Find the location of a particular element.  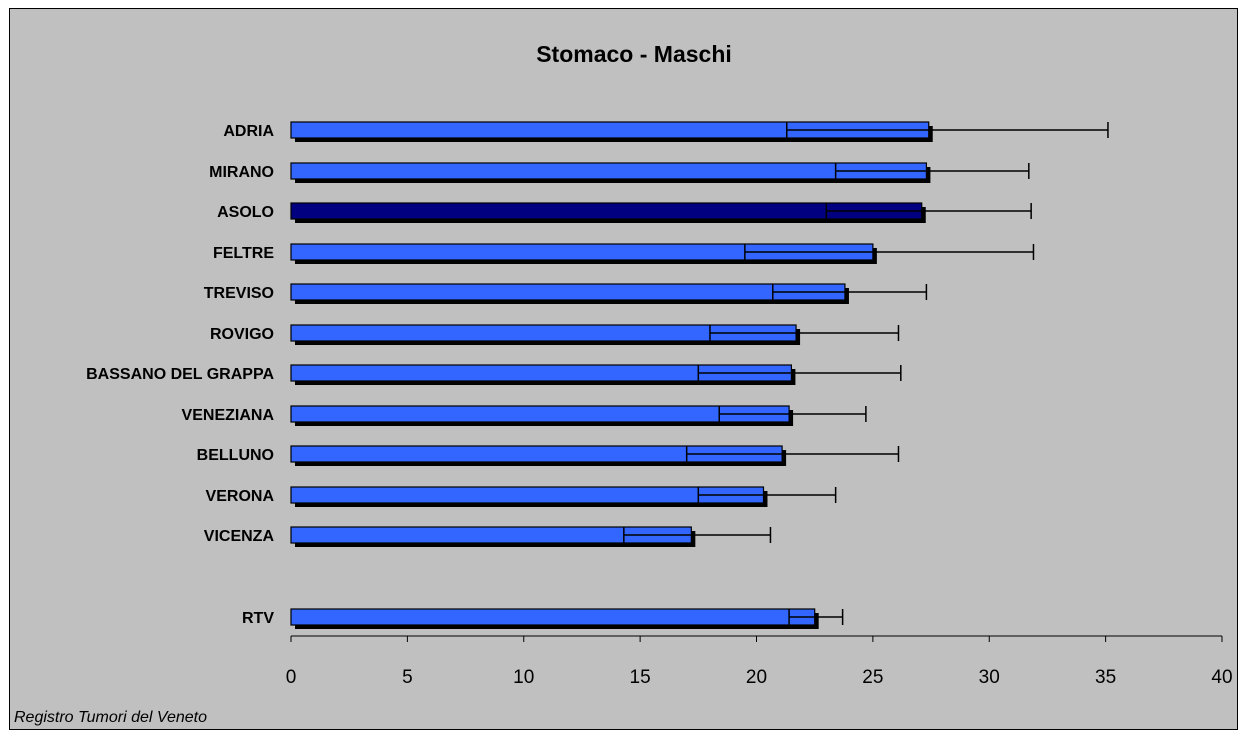

category-label-vicenza: VICENZA is located at coordinates (239, 536).